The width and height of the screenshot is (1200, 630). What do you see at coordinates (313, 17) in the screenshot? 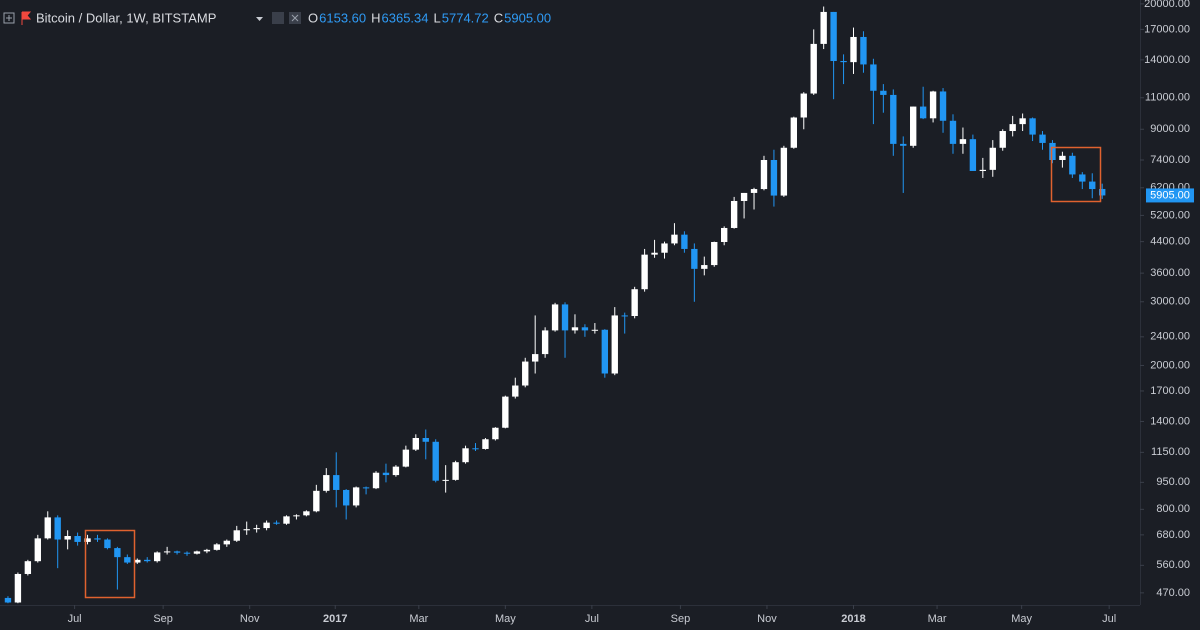
I see `ohlc-key: O` at bounding box center [313, 17].